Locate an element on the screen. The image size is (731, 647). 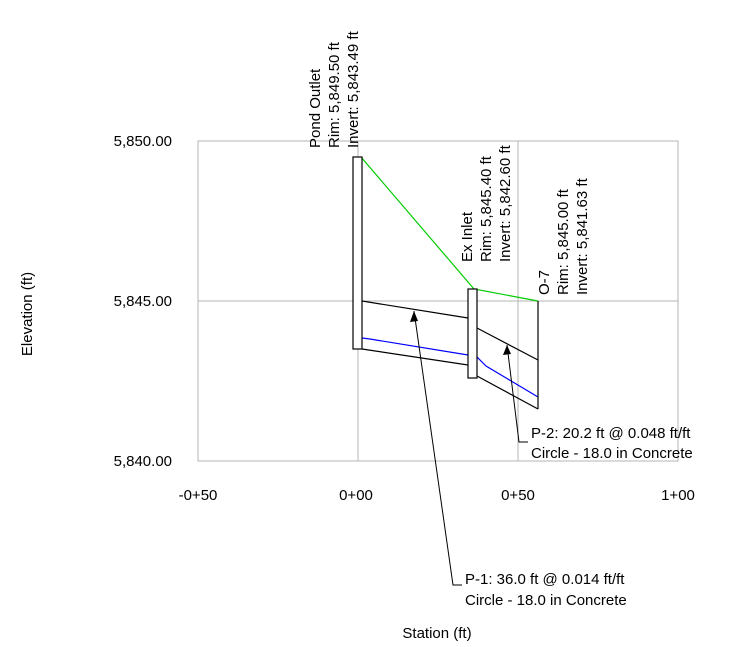
pond-outlet-name: Pond Outlet is located at coordinates (315, 108).